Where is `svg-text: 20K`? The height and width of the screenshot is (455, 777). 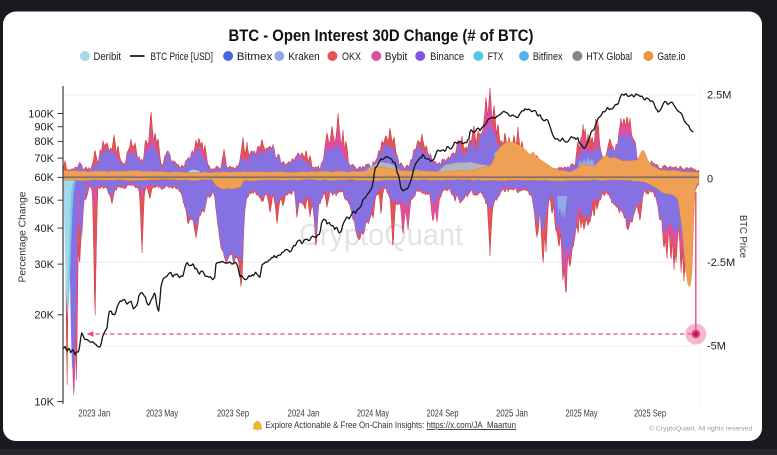
svg-text: 20K is located at coordinates (44, 316).